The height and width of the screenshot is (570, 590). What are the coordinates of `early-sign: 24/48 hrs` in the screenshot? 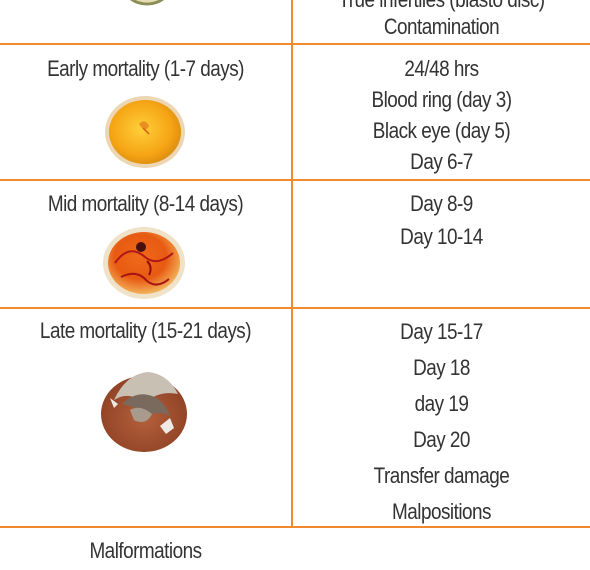 It's located at (441, 68).